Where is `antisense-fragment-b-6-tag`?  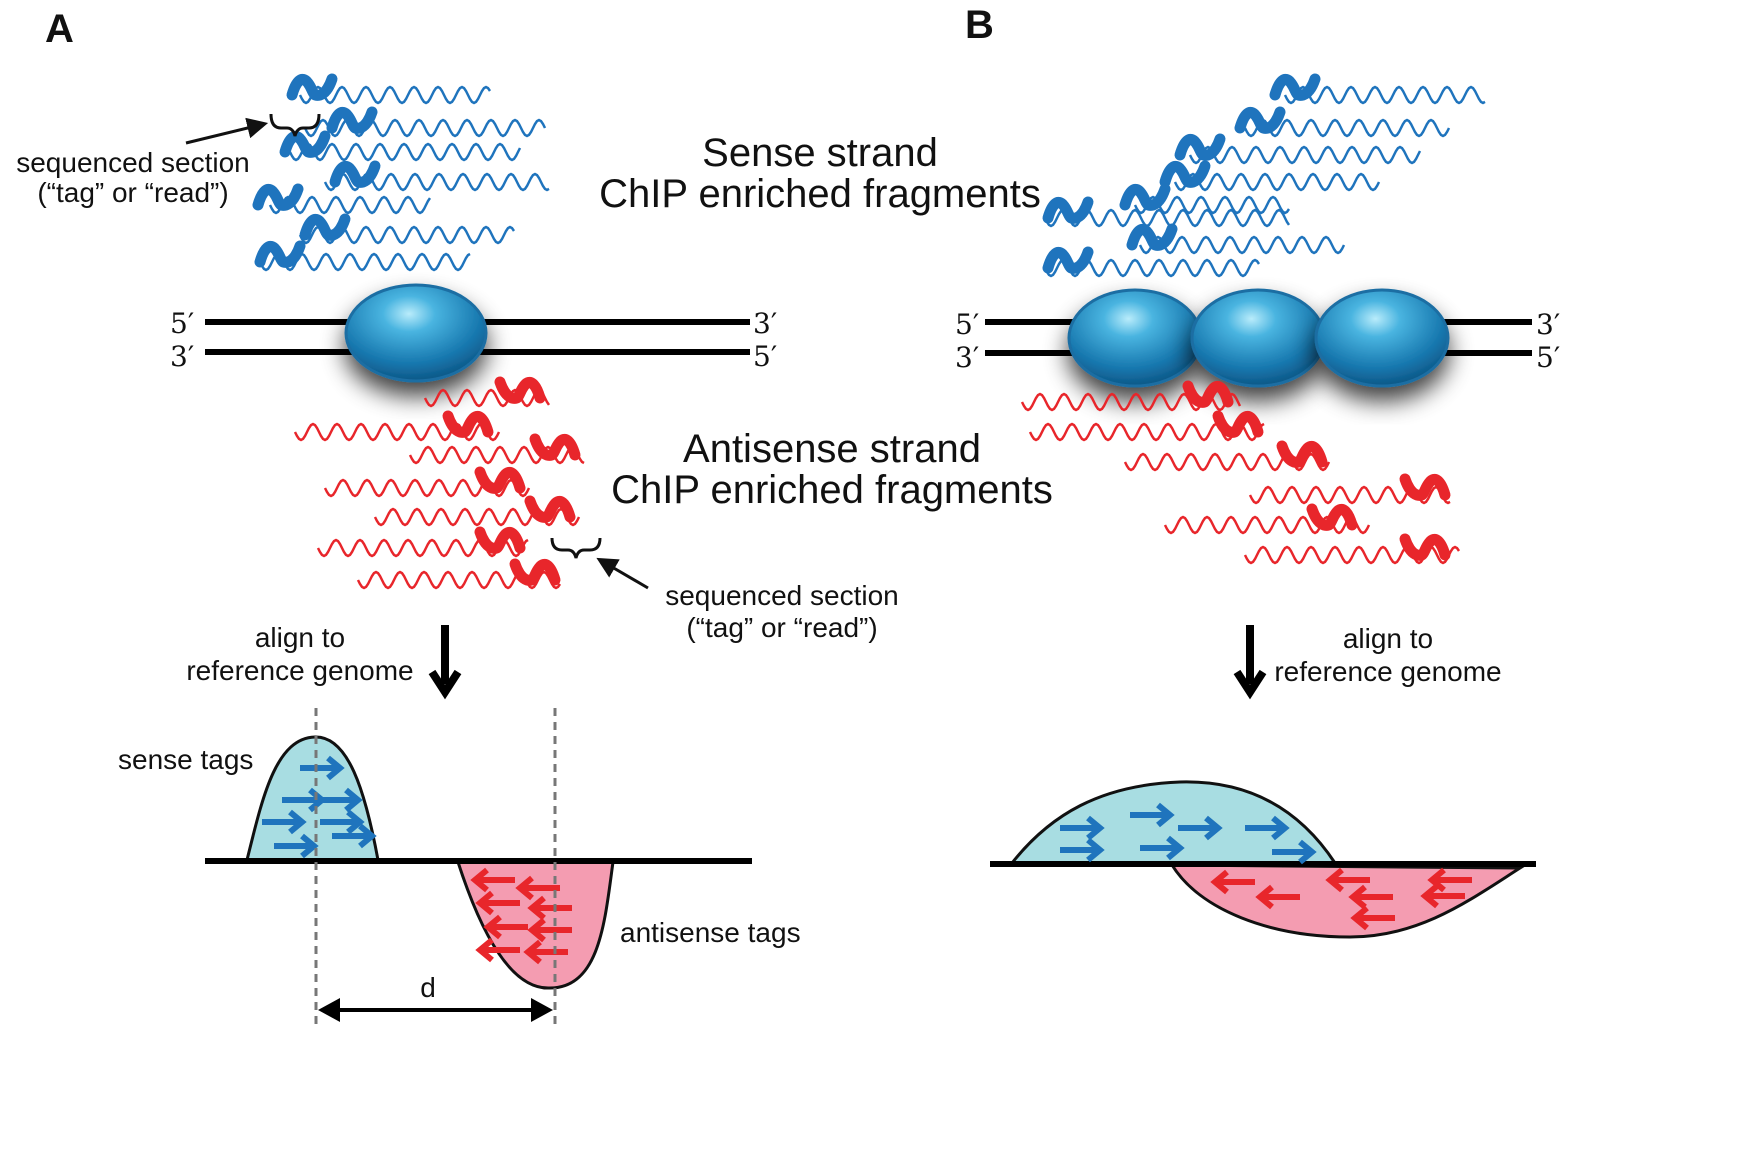
antisense-fragment-b-6-tag is located at coordinates (1425, 547).